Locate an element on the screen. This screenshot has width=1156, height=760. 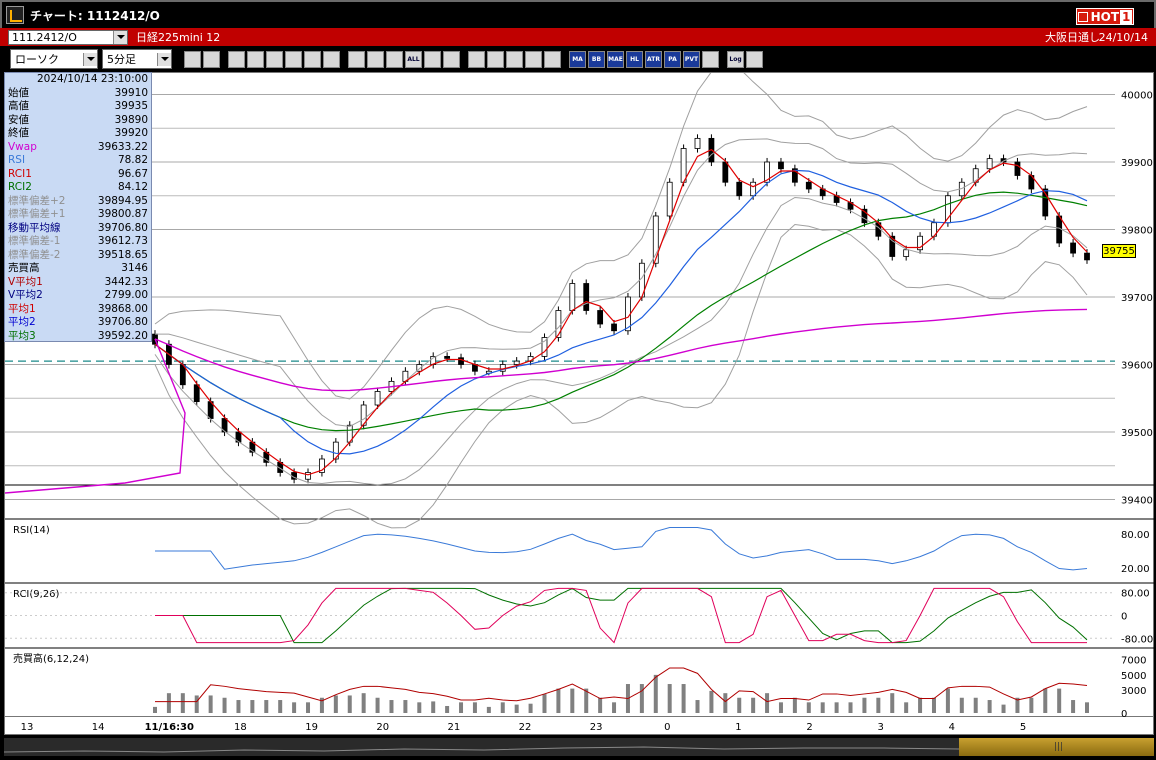
sub-find-icon is located at coordinates (495, 59).